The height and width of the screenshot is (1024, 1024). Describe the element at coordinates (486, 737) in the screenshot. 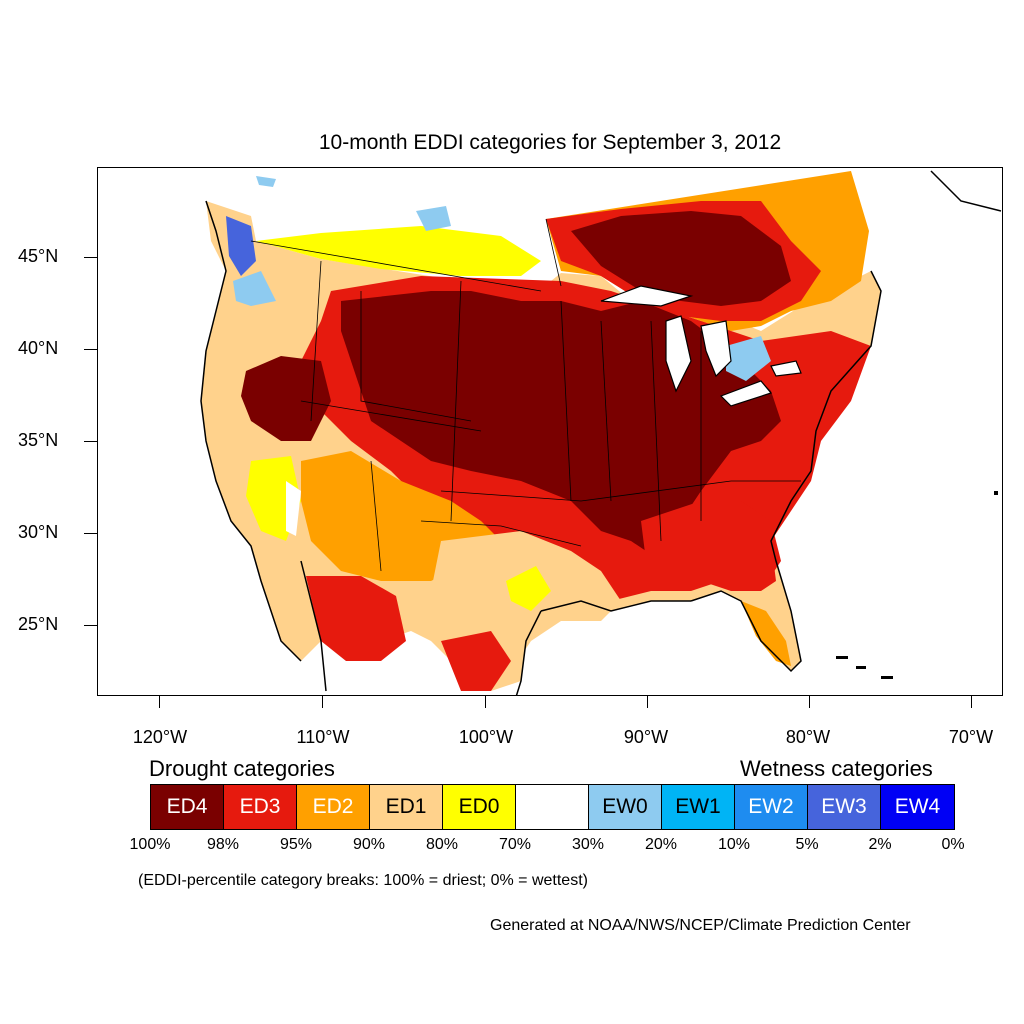

I see `lon-label-100: 100°W` at that location.